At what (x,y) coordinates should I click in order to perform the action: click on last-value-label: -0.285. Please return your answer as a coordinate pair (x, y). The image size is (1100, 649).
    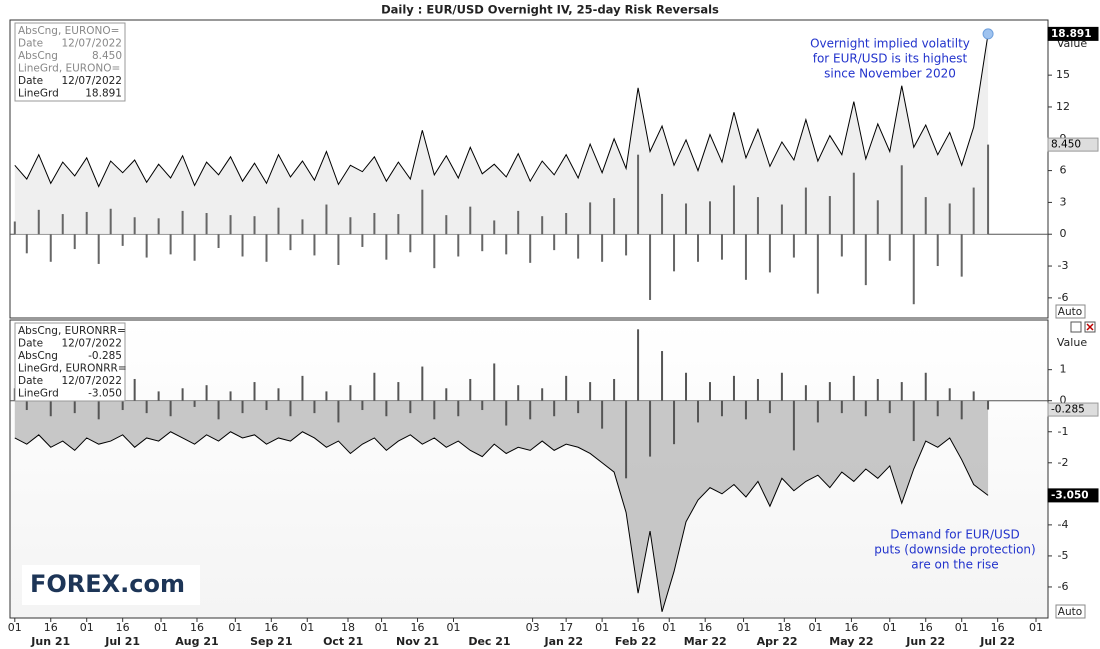
    Looking at the image, I should click on (1068, 410).